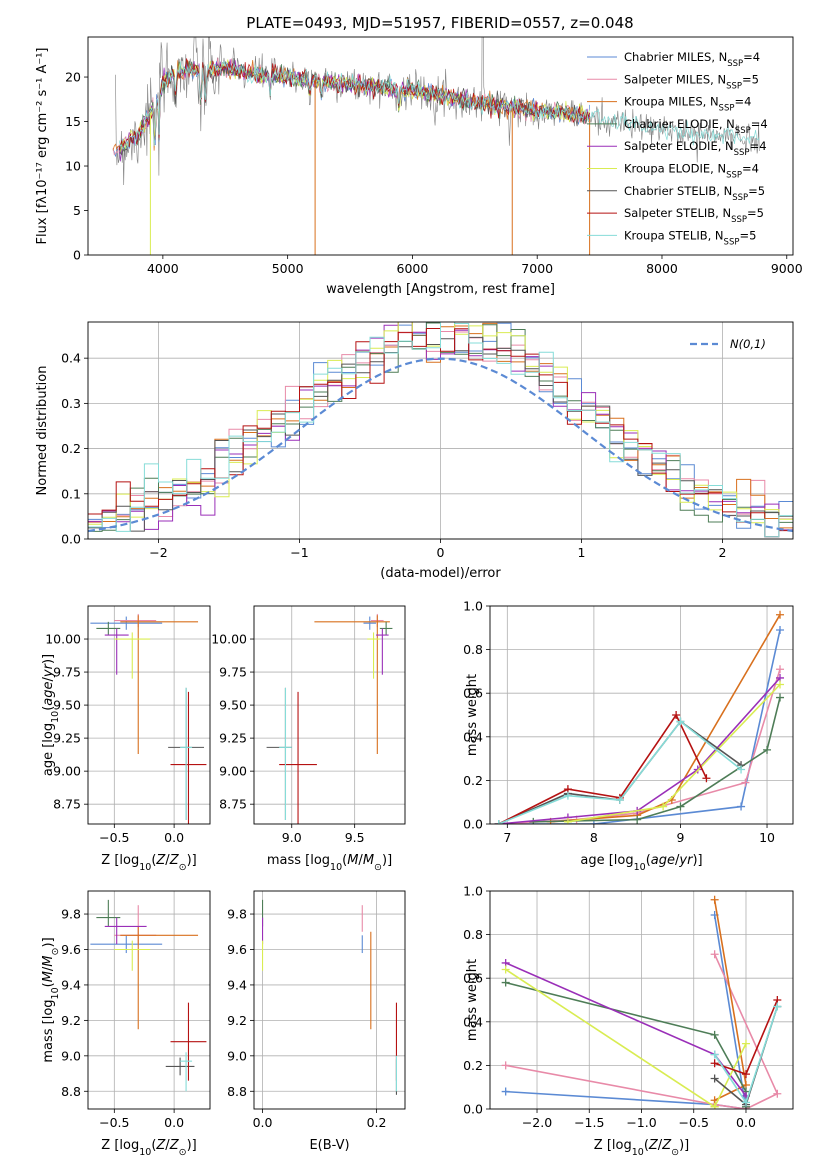 This screenshot has width=819, height=1175. What do you see at coordinates (714, 1063) in the screenshot?
I see `weight-marker-salpeter_stelib` at bounding box center [714, 1063].